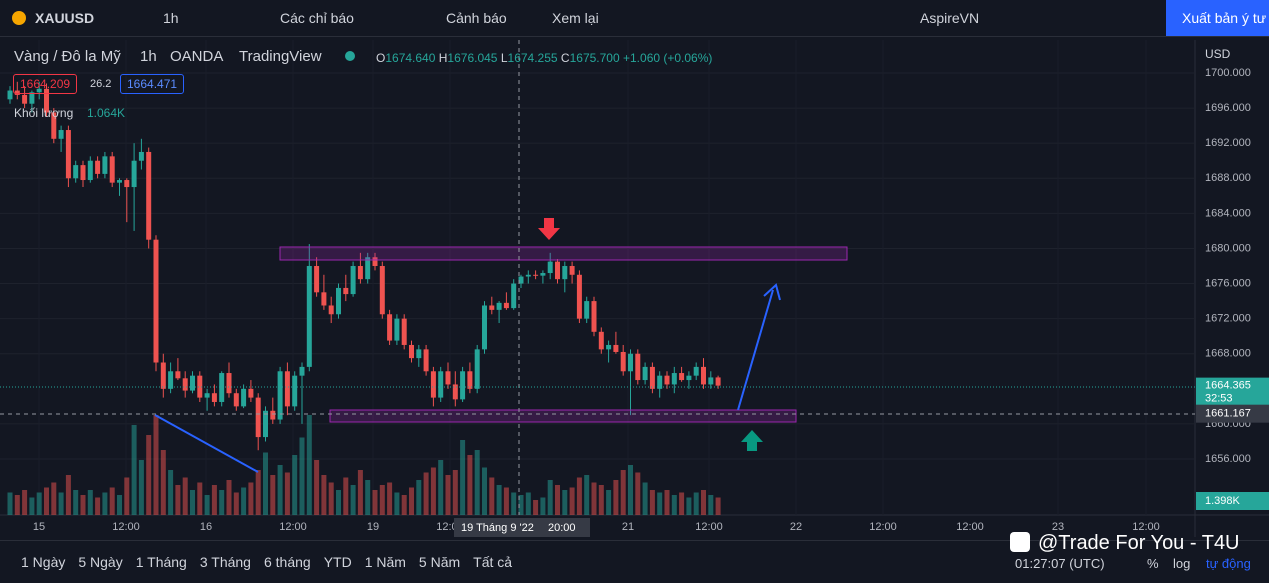  Describe the element at coordinates (106, 113) in the screenshot. I see `volume-value: 1.064K` at that location.